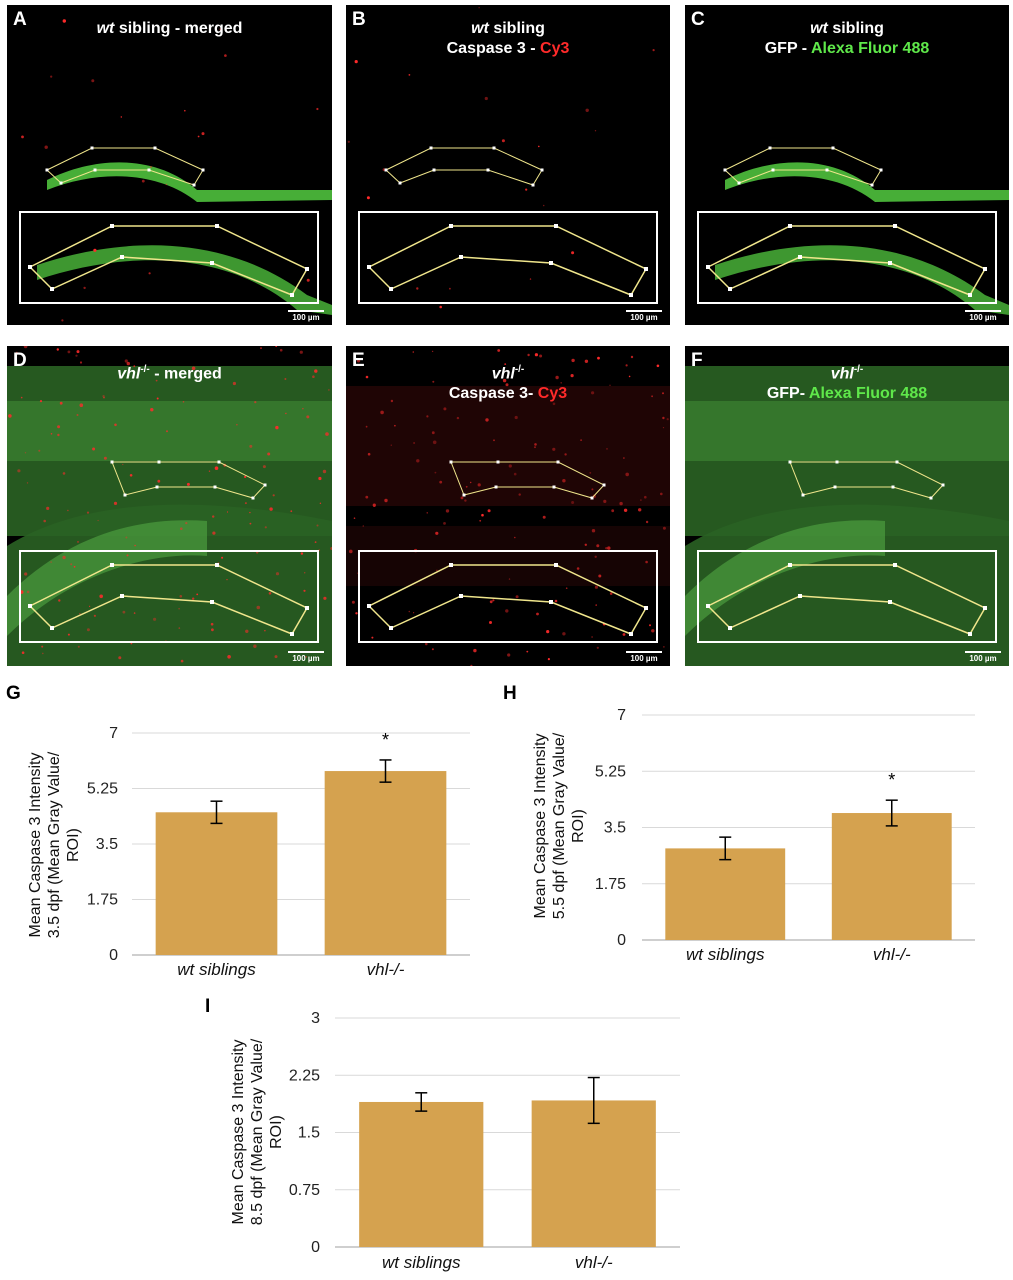 This screenshot has width=1013, height=1280. Describe the element at coordinates (20, 360) in the screenshot. I see `panel-letter: D` at that location.